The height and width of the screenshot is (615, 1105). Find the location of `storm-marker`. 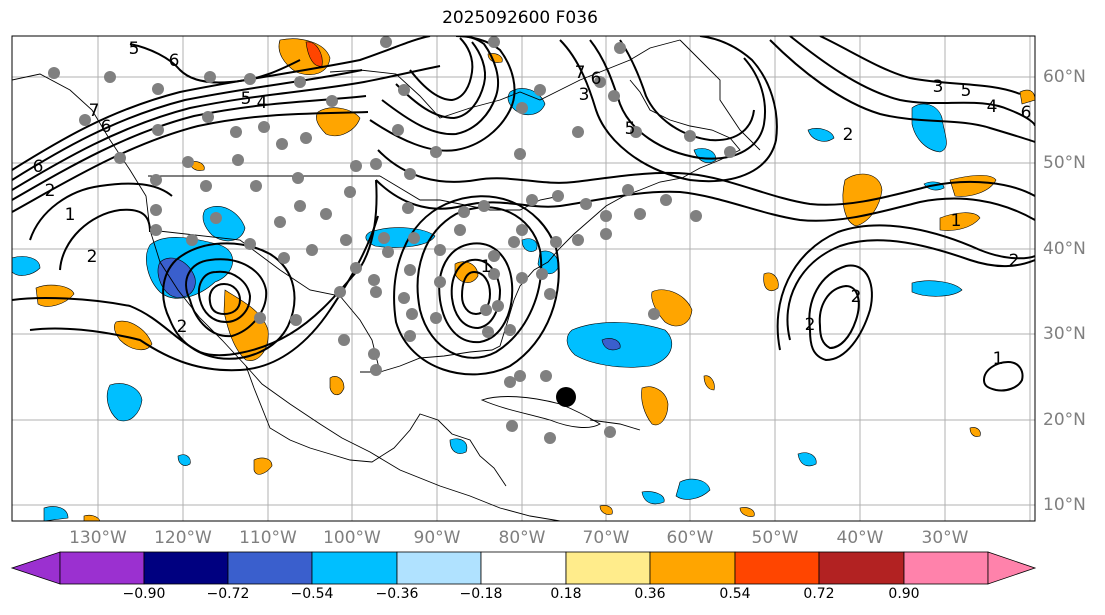

storm-marker is located at coordinates (566, 397).